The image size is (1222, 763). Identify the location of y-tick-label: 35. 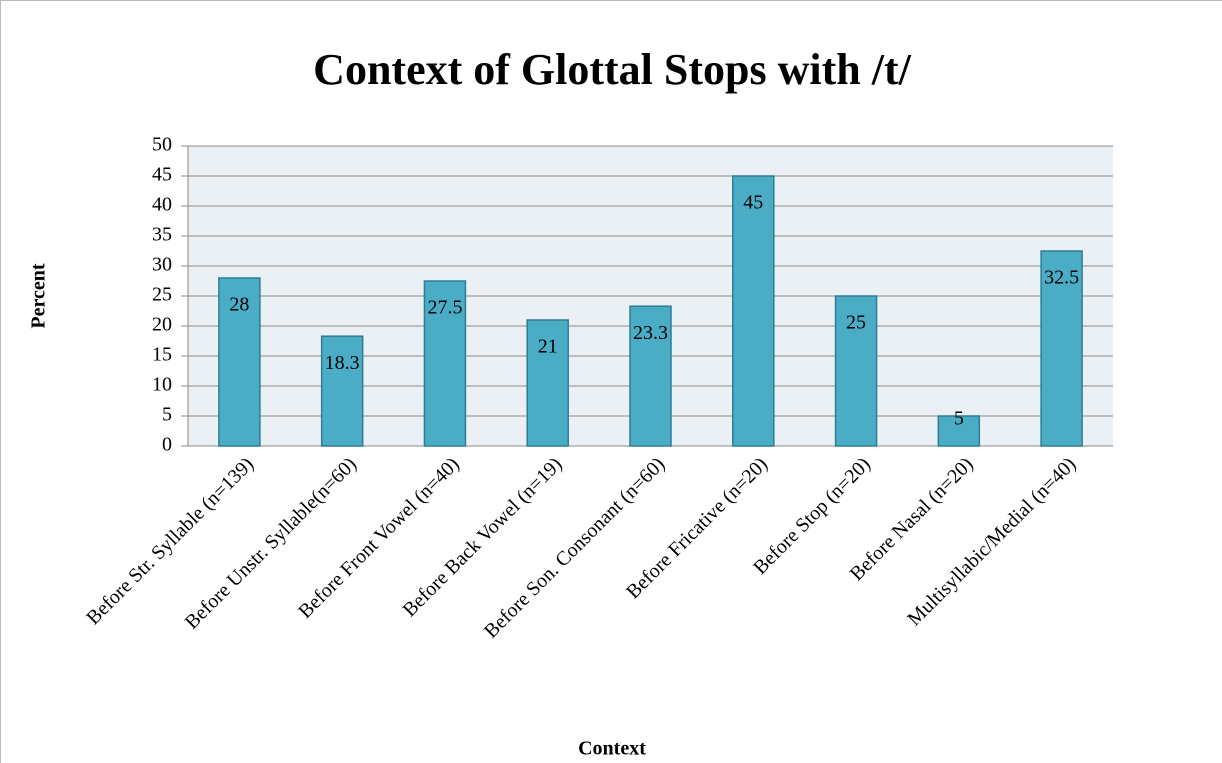
(162, 235).